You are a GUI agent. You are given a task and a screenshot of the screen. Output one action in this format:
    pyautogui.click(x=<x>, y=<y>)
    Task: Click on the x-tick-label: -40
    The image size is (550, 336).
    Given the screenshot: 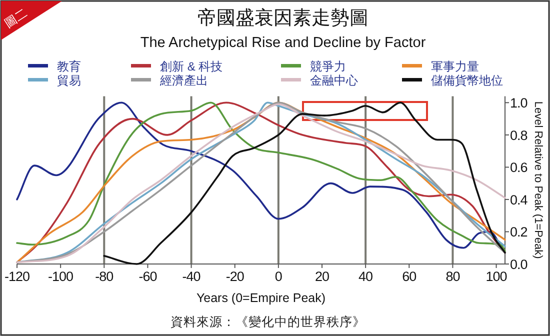 What is the action you would take?
    pyautogui.click(x=191, y=276)
    